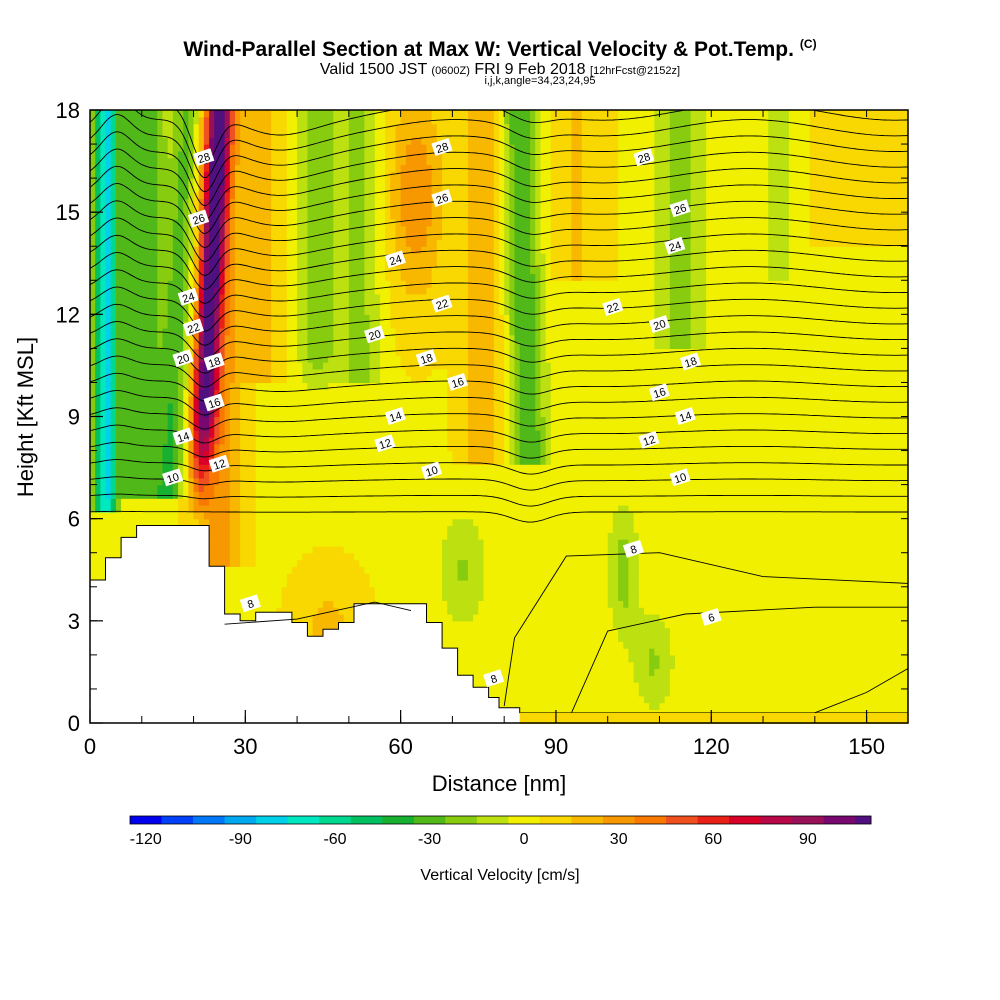 The width and height of the screenshot is (1000, 1000). Describe the element at coordinates (494, 679) in the screenshot. I see `theta-label-text: 8` at that location.